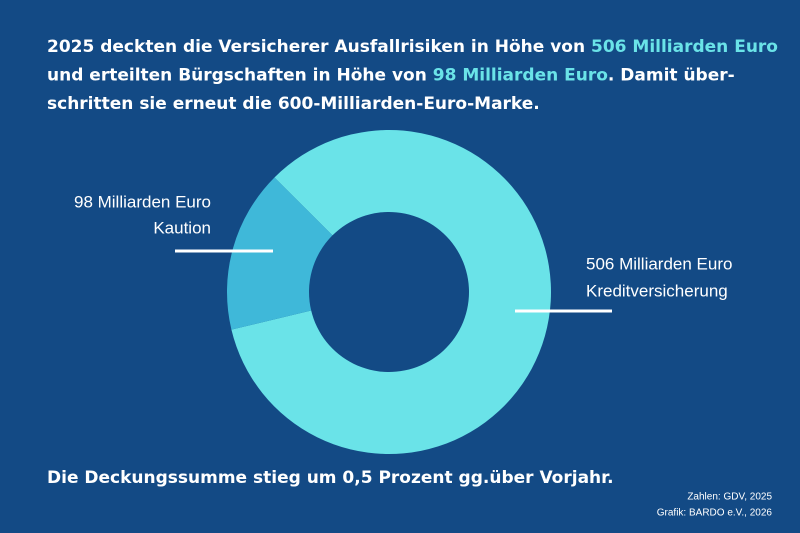 This screenshot has height=533, width=800. Describe the element at coordinates (182, 227) in the screenshot. I see `category-label: Kaution` at that location.